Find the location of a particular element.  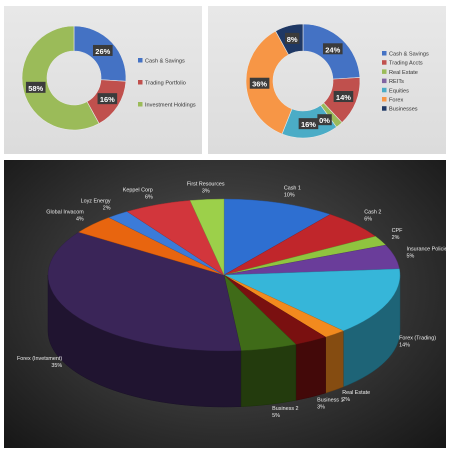

donut-a-label-1: 16% is located at coordinates (107, 99).